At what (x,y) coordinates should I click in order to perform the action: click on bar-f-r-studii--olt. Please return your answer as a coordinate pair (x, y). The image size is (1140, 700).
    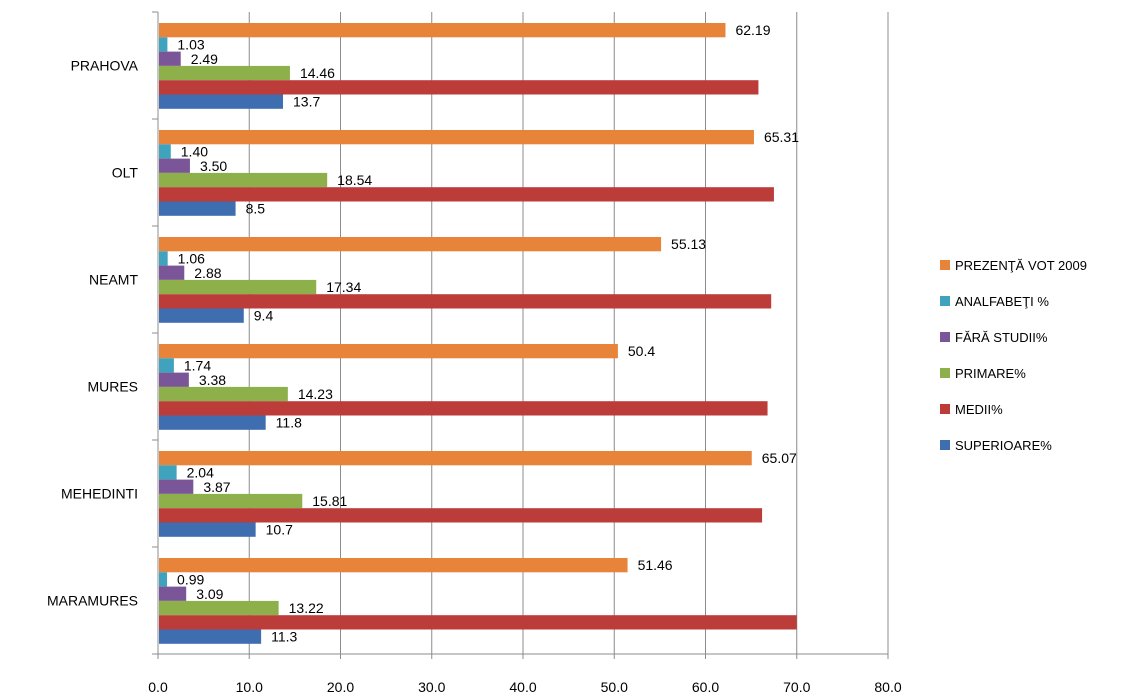
    Looking at the image, I should click on (174, 165).